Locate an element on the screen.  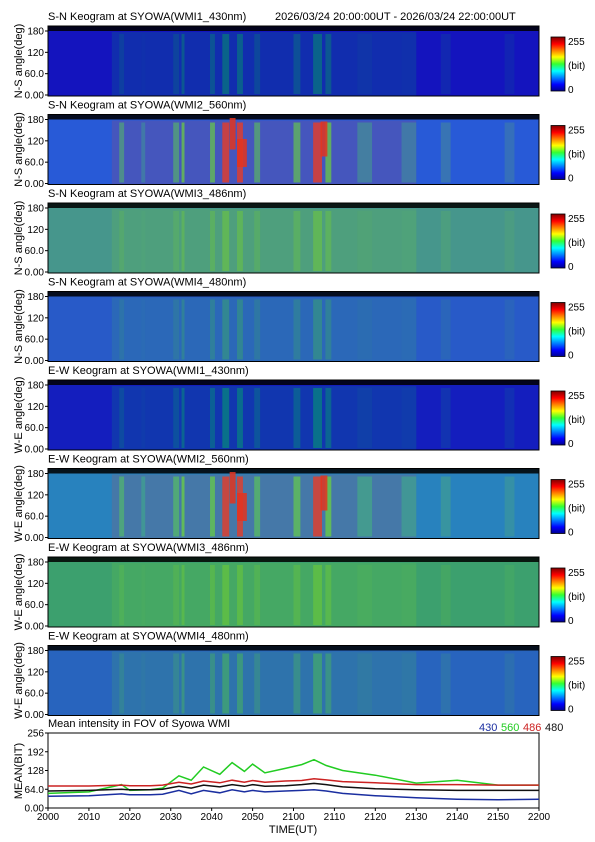
keogram-title: E-W Keogram at SYOWA(WMI1_430nm) is located at coordinates (148, 371).